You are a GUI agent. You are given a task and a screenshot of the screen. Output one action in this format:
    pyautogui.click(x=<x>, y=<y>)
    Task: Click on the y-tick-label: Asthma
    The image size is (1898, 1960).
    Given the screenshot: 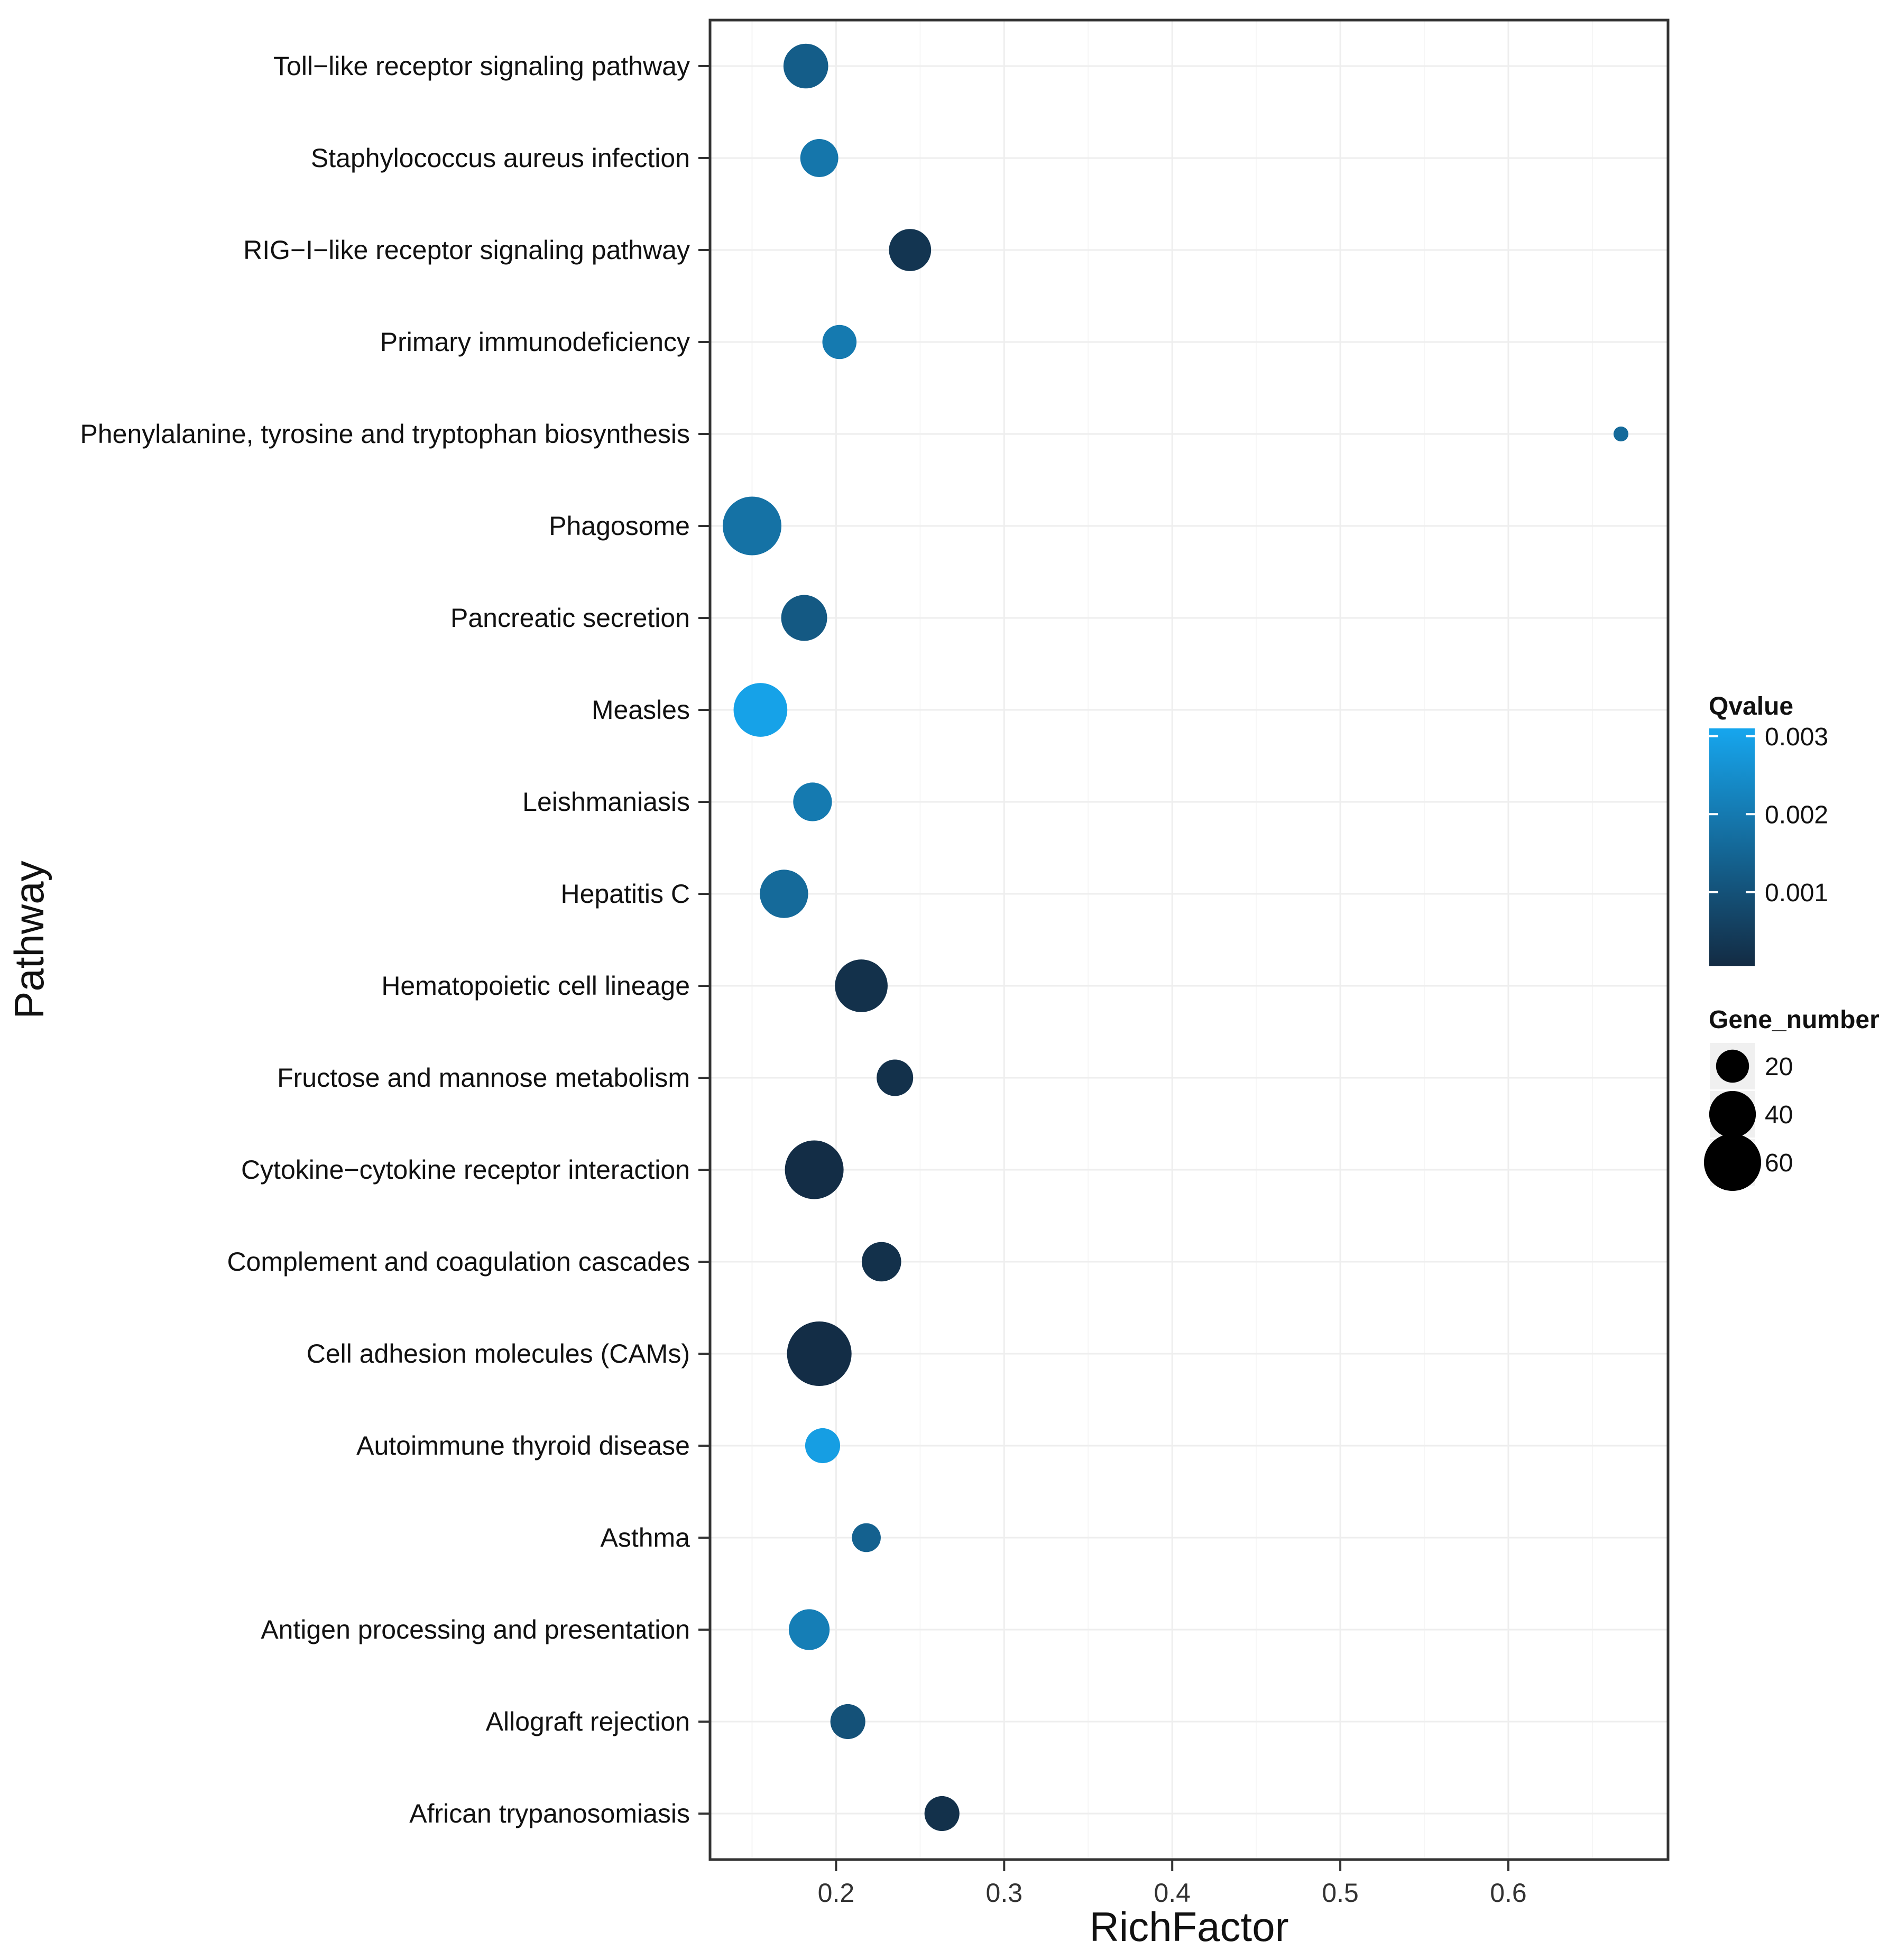 What is the action you would take?
    pyautogui.click(x=645, y=1537)
    